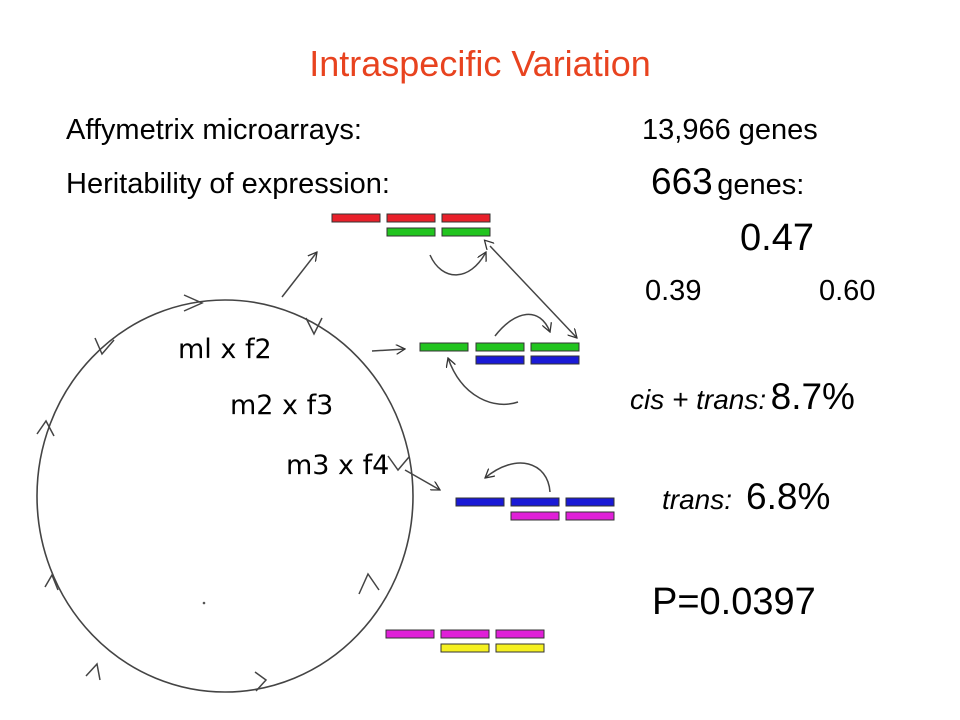 Image resolution: width=960 pixels, height=720 pixels. I want to click on cross-label-3: m3 x f4, so click(337, 465).